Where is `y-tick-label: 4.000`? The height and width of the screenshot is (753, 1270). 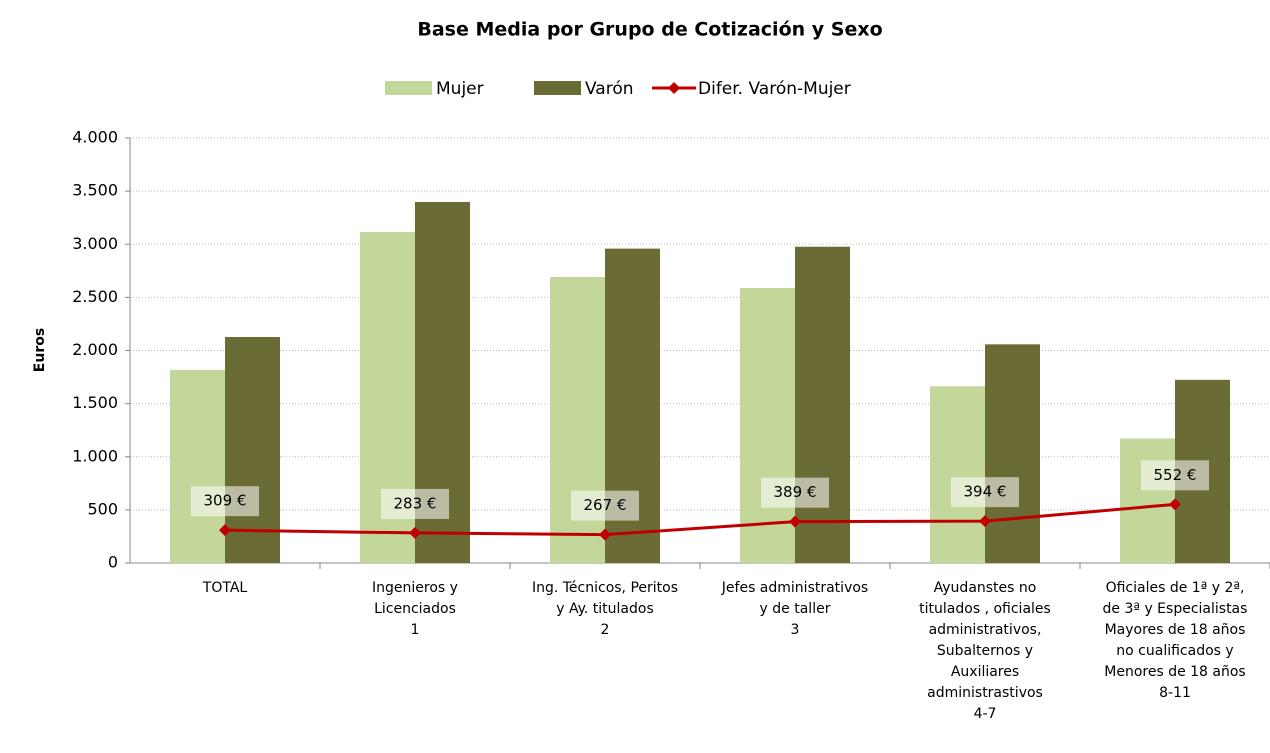
y-tick-label: 4.000 is located at coordinates (95, 137).